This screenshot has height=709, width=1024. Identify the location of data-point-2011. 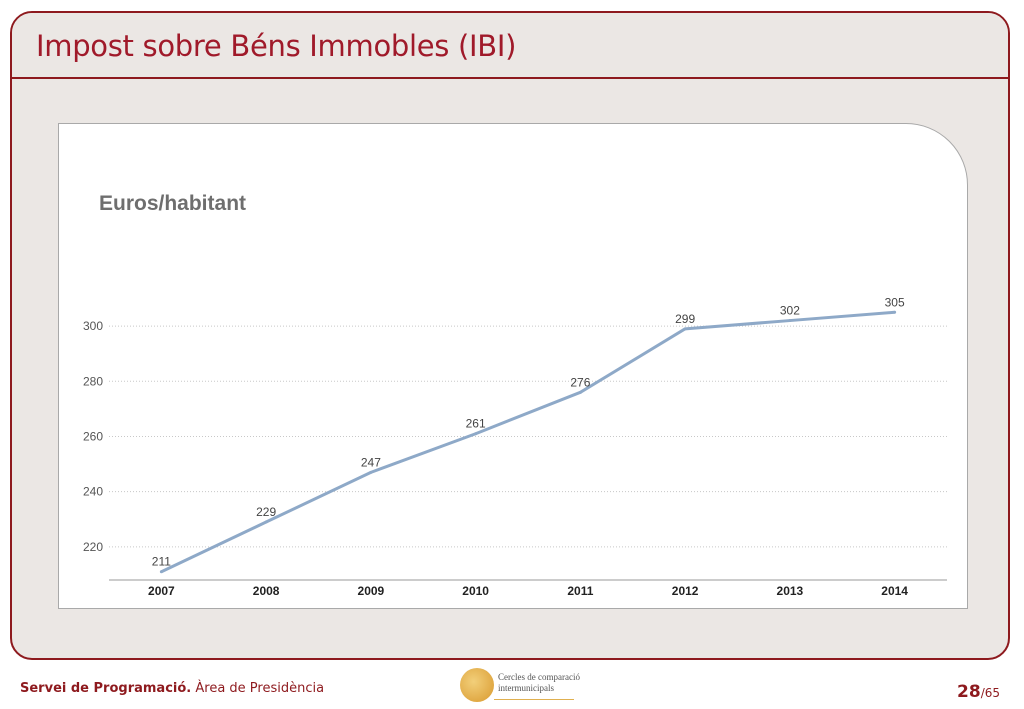
(580, 392).